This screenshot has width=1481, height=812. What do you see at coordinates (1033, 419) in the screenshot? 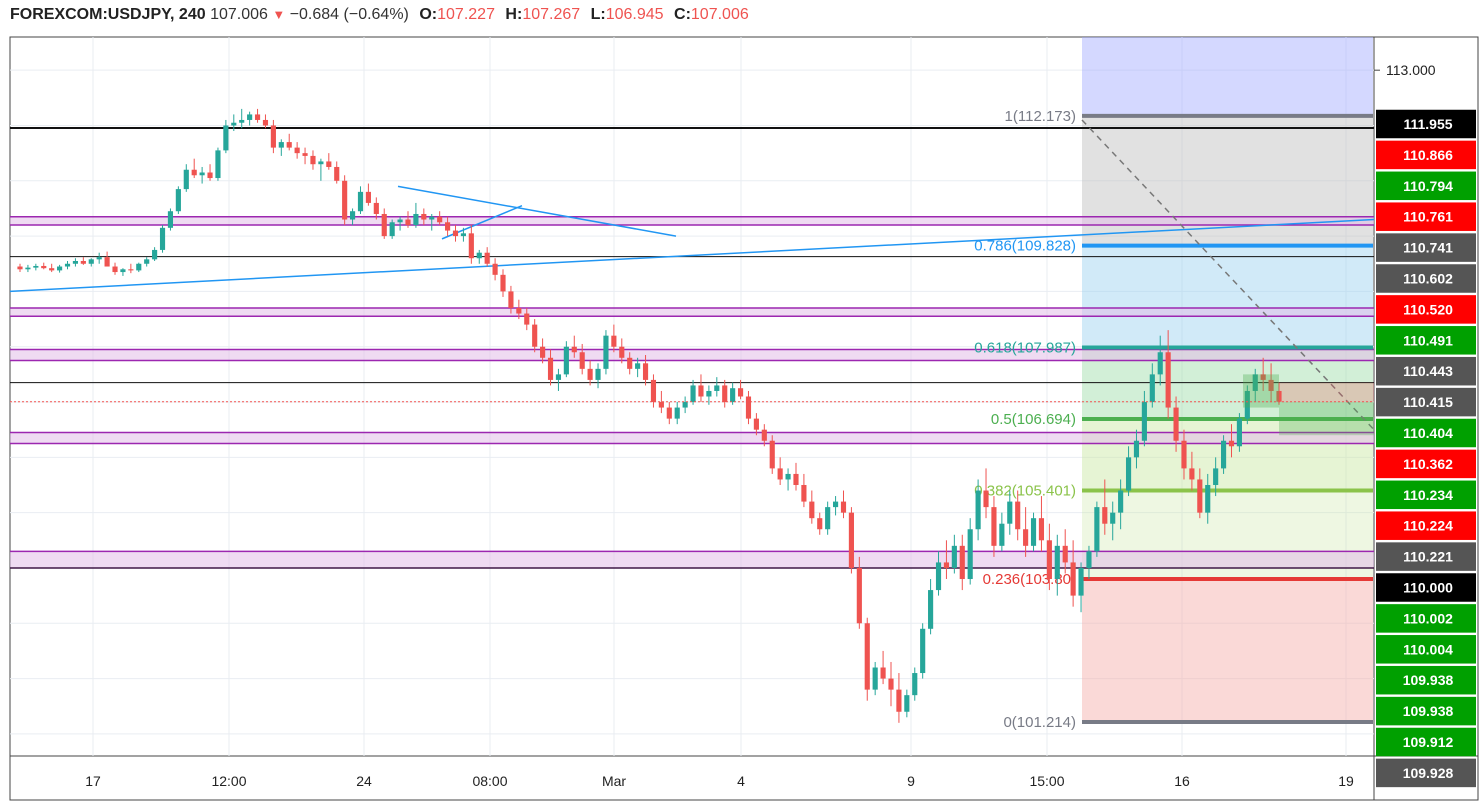
I see `fib-label: 0.5(106.694)` at bounding box center [1033, 419].